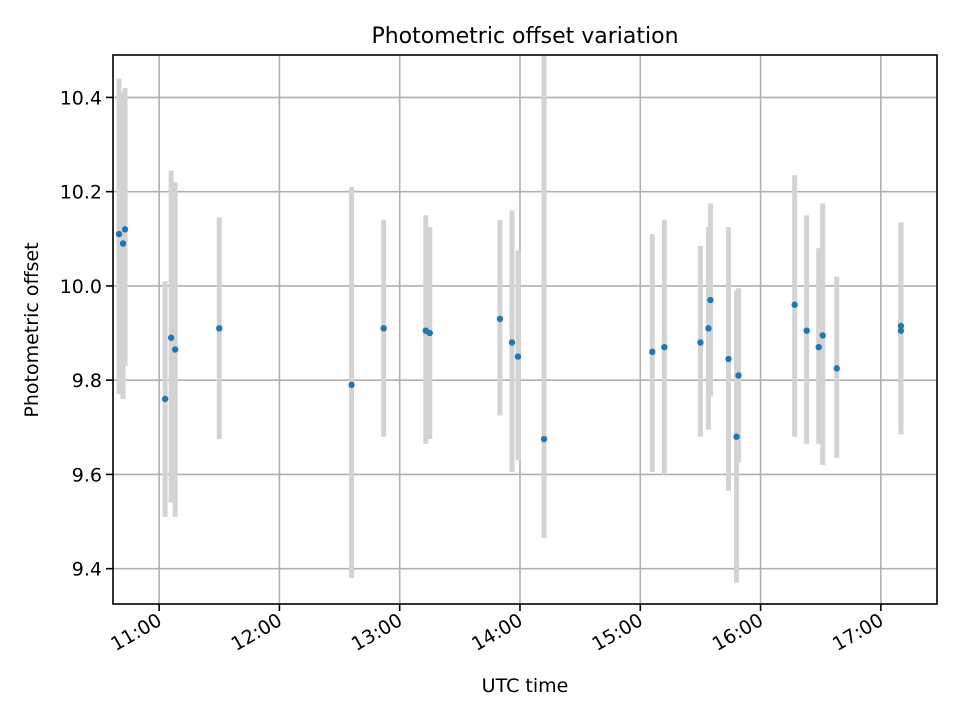 This screenshot has height=720, width=960. I want to click on x-axis: 11:00 12:00 13:00 14:00 15:00 16:00 17:00, so click(497, 630).